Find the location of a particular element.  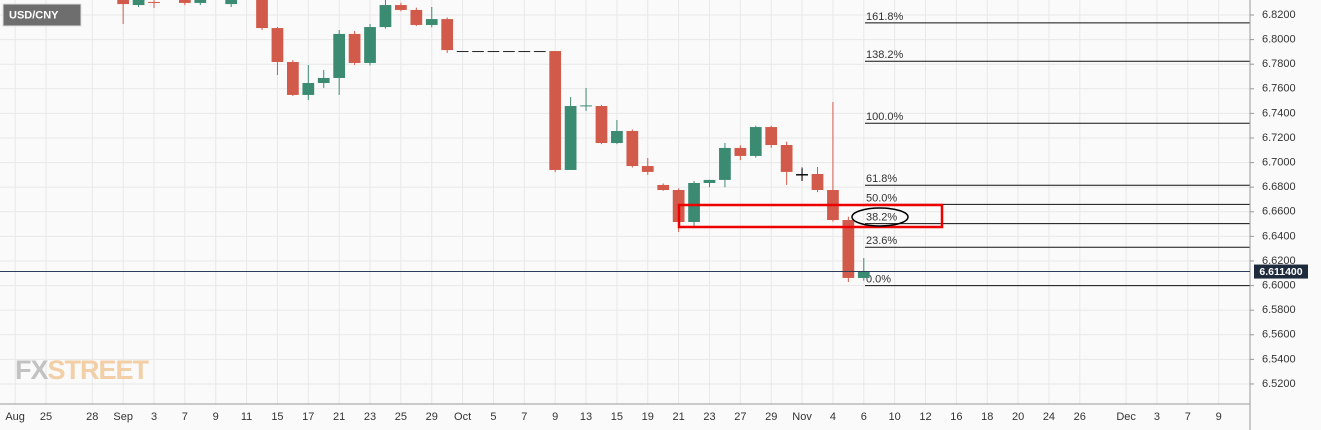

x-tick-label: 10 is located at coordinates (895, 417).